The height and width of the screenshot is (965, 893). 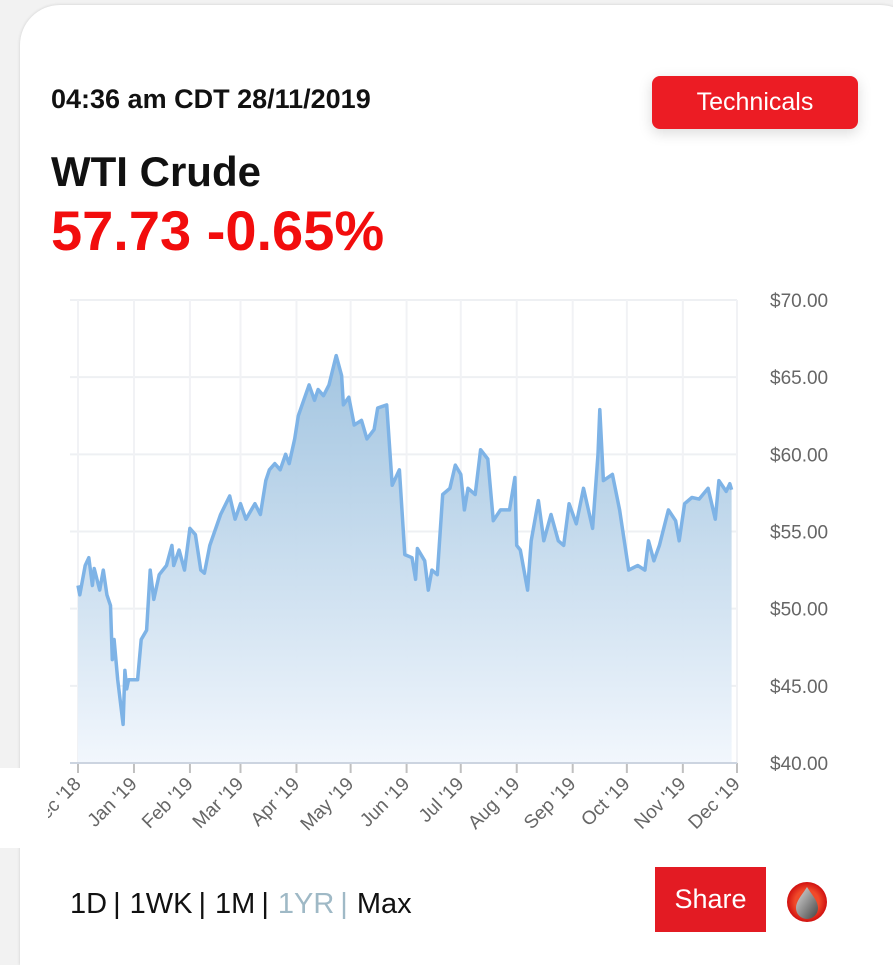 I want to click on range-1m: 1M, so click(x=235, y=904).